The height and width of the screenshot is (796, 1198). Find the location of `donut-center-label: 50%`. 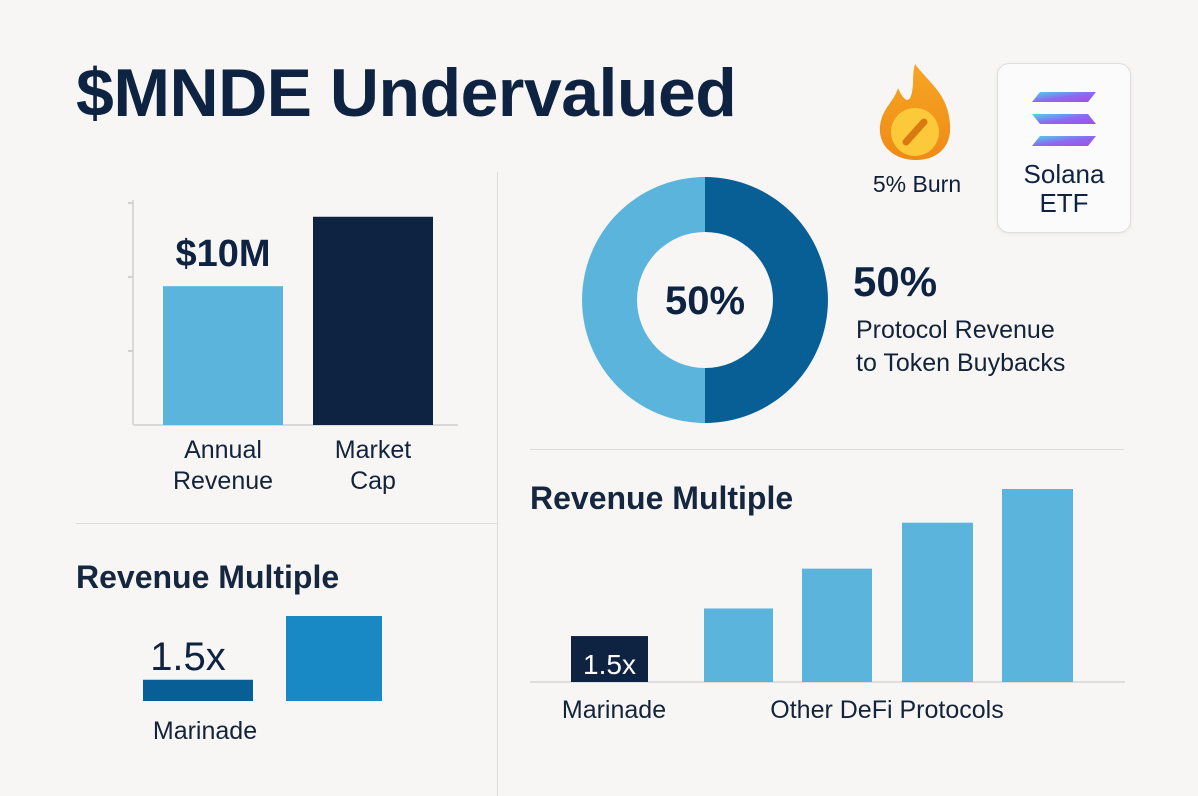

donut-center-label: 50% is located at coordinates (705, 301).